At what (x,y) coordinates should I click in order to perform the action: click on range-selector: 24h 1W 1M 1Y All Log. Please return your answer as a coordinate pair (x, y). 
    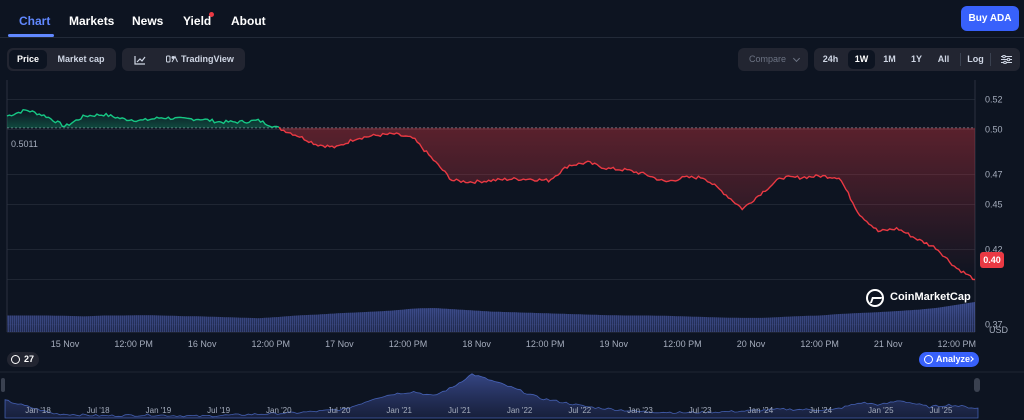
    Looking at the image, I should click on (917, 59).